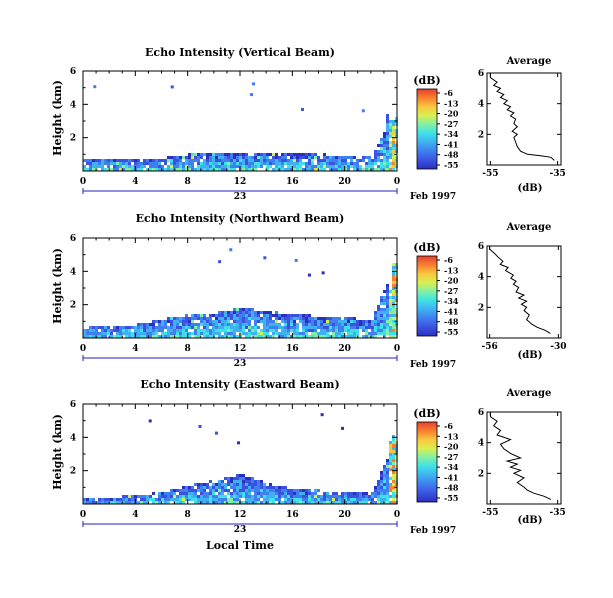  What do you see at coordinates (481, 474) in the screenshot?
I see `profile-y-tick-label: 2` at bounding box center [481, 474].